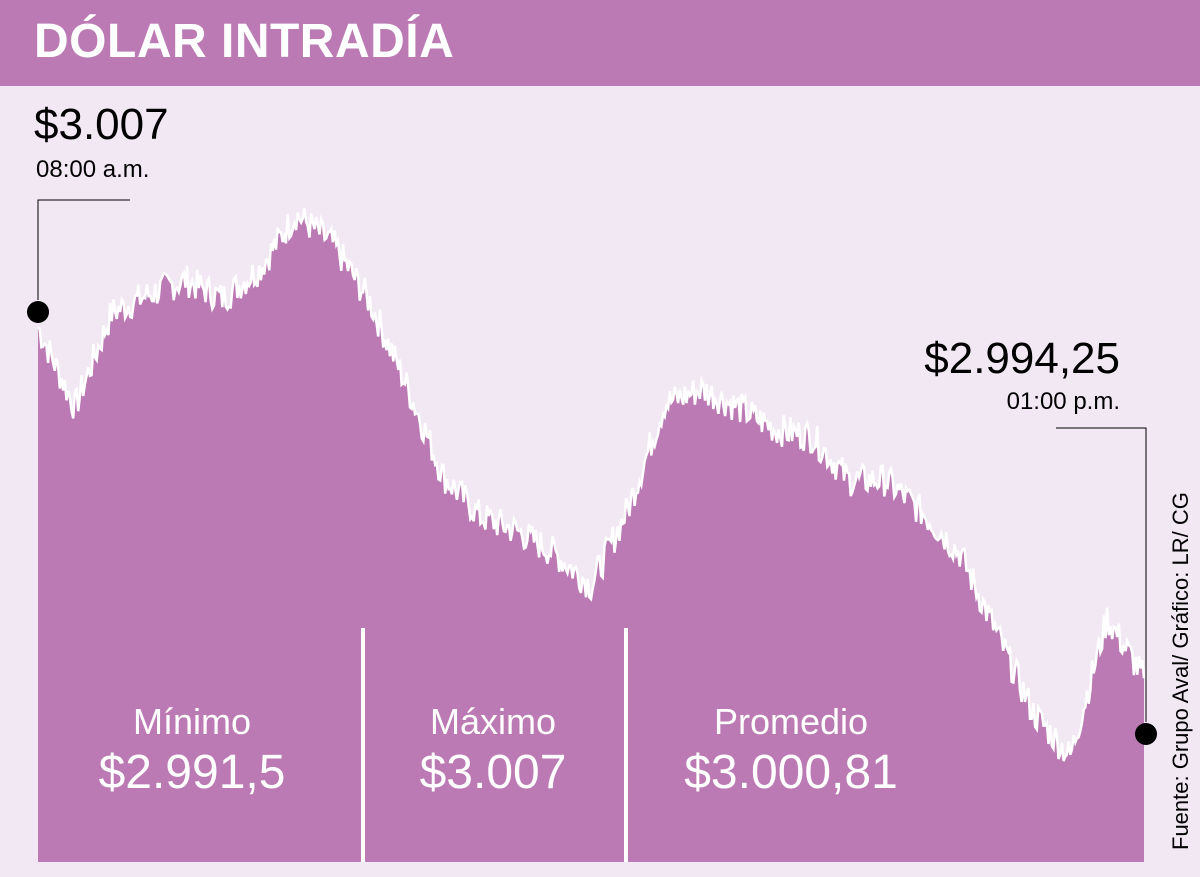  I want to click on stat-dividers, so click(494, 745).